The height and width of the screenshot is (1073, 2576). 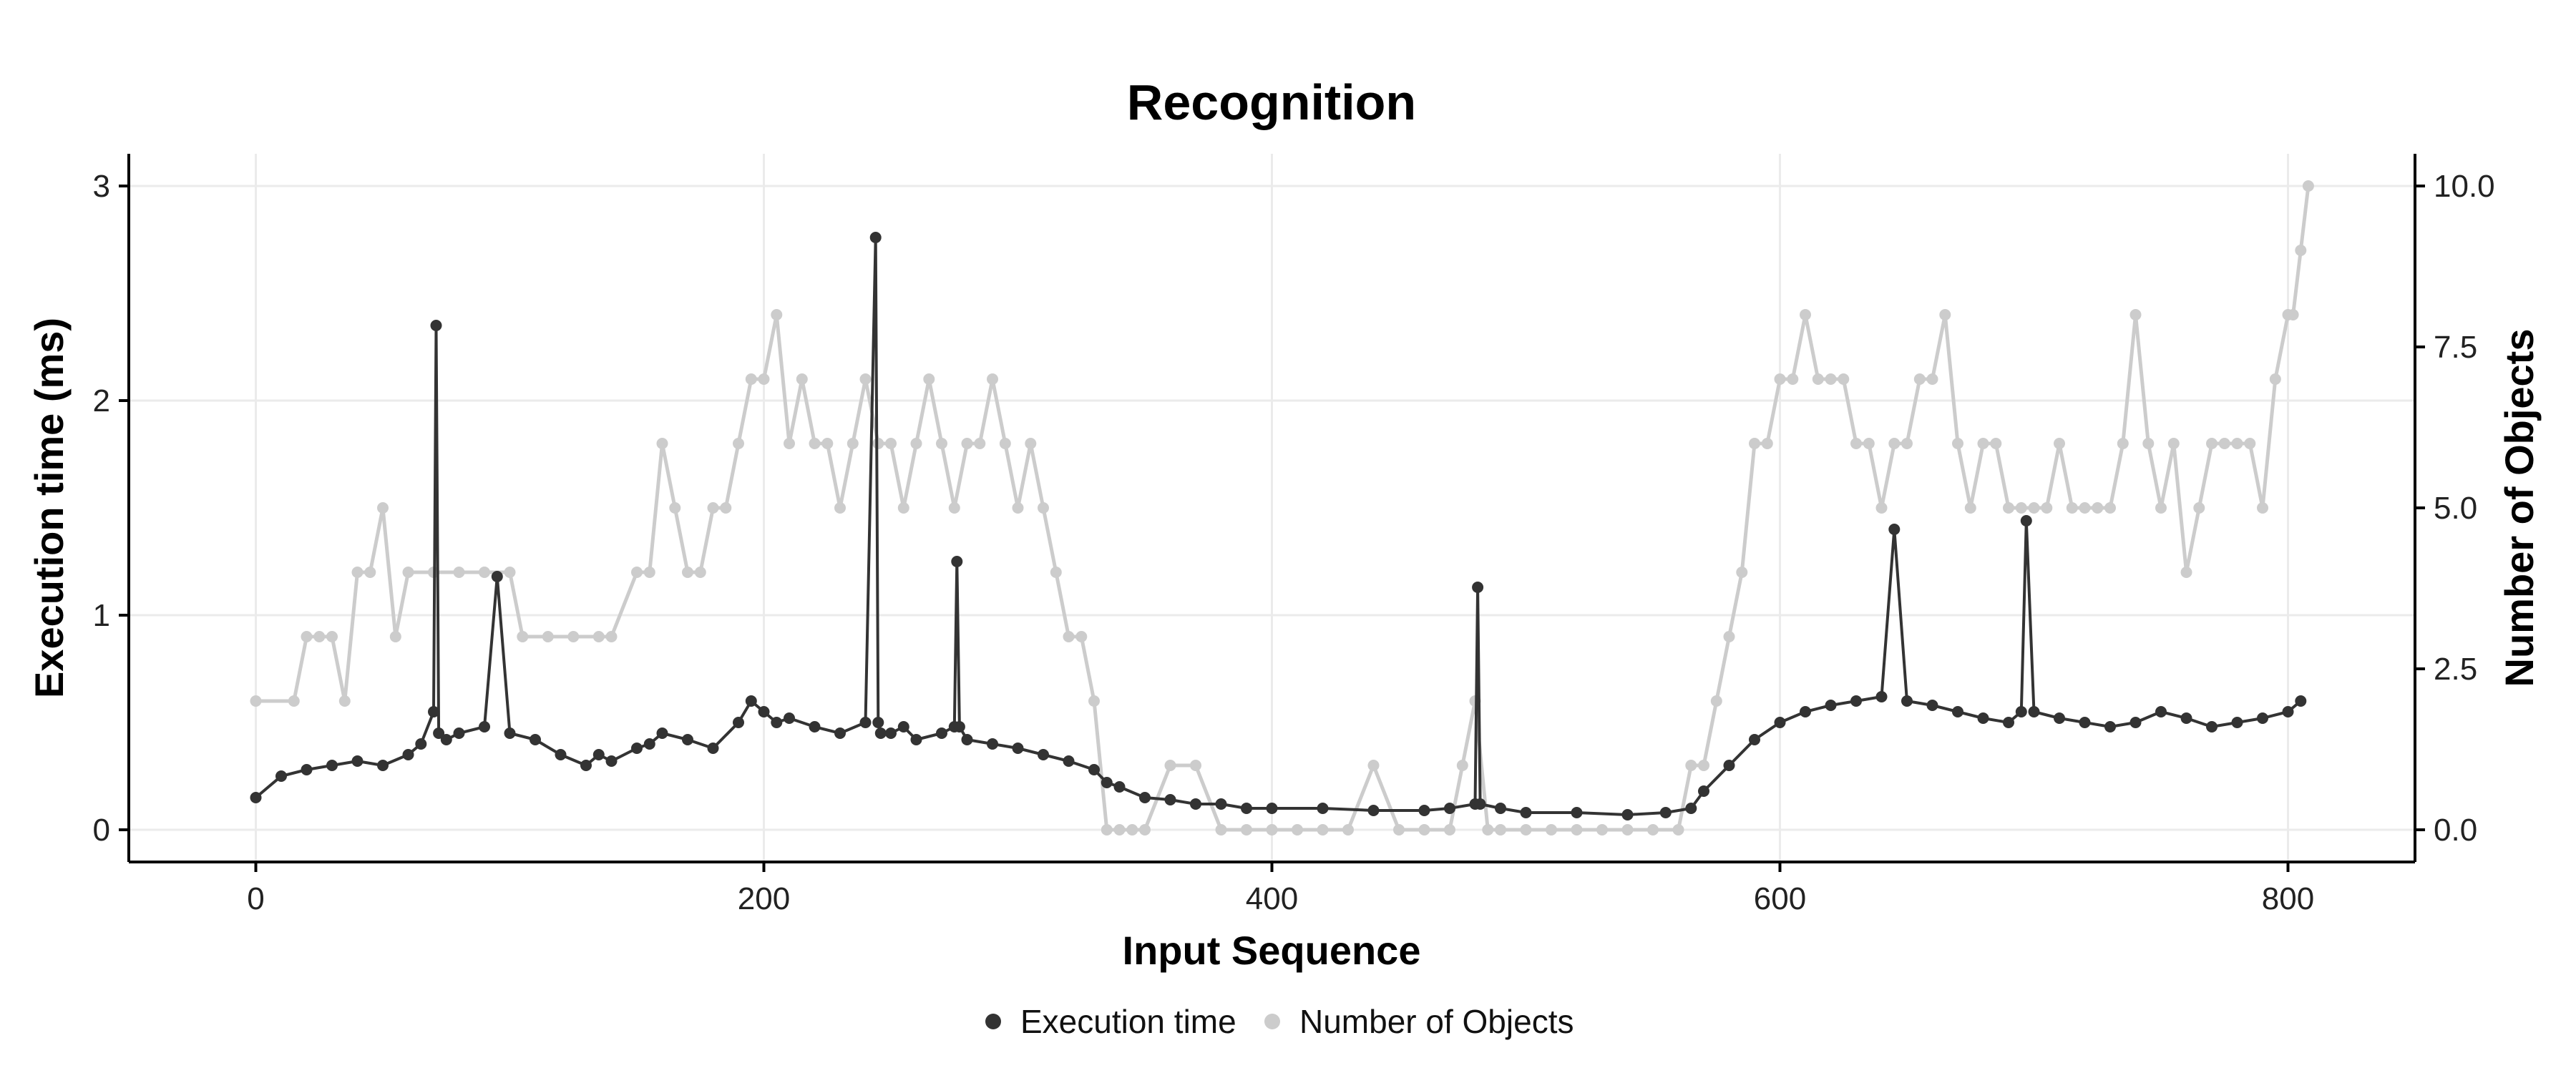 What do you see at coordinates (2464, 187) in the screenshot?
I see `y2-tick-label: 10.0` at bounding box center [2464, 187].